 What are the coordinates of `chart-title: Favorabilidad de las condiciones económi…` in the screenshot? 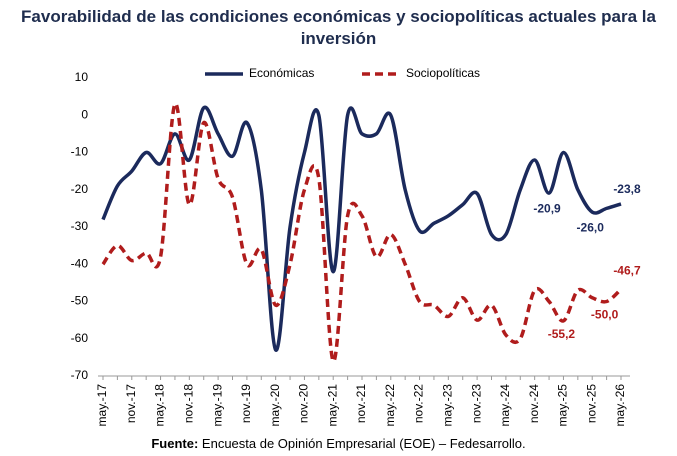 It's located at (338, 27).